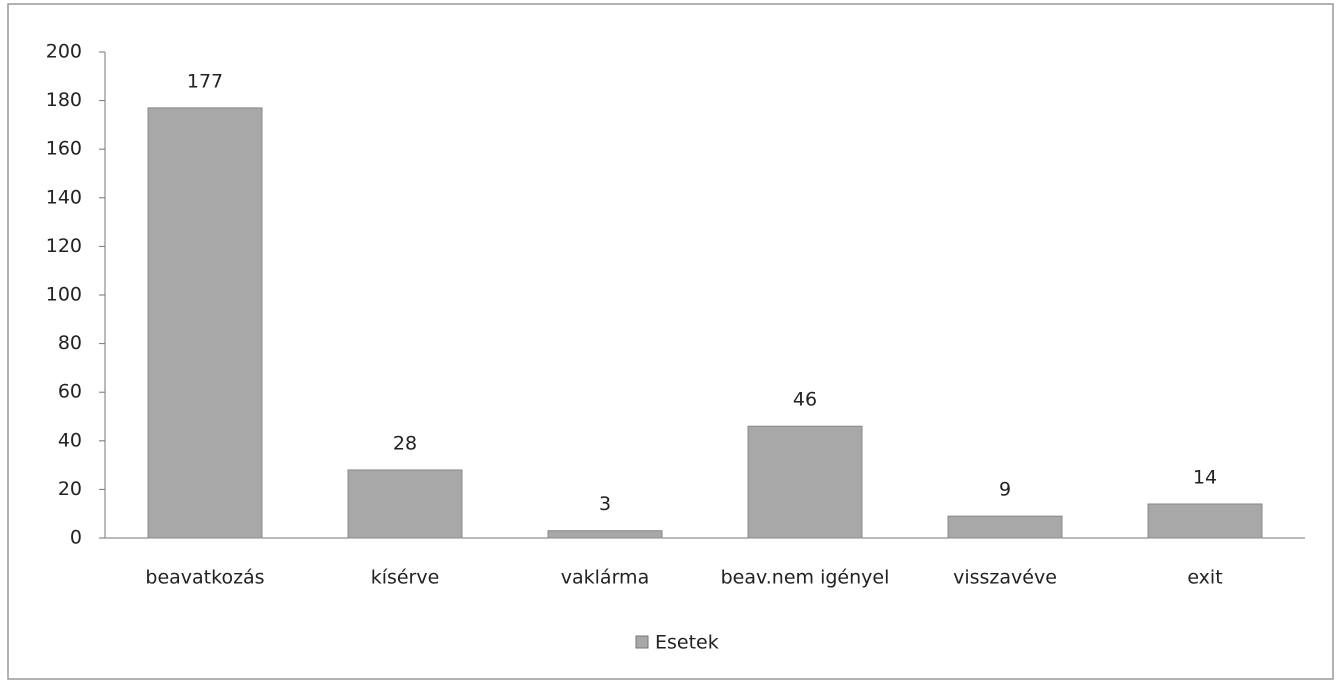  Describe the element at coordinates (64, 197) in the screenshot. I see `y-tick-label: 140` at that location.